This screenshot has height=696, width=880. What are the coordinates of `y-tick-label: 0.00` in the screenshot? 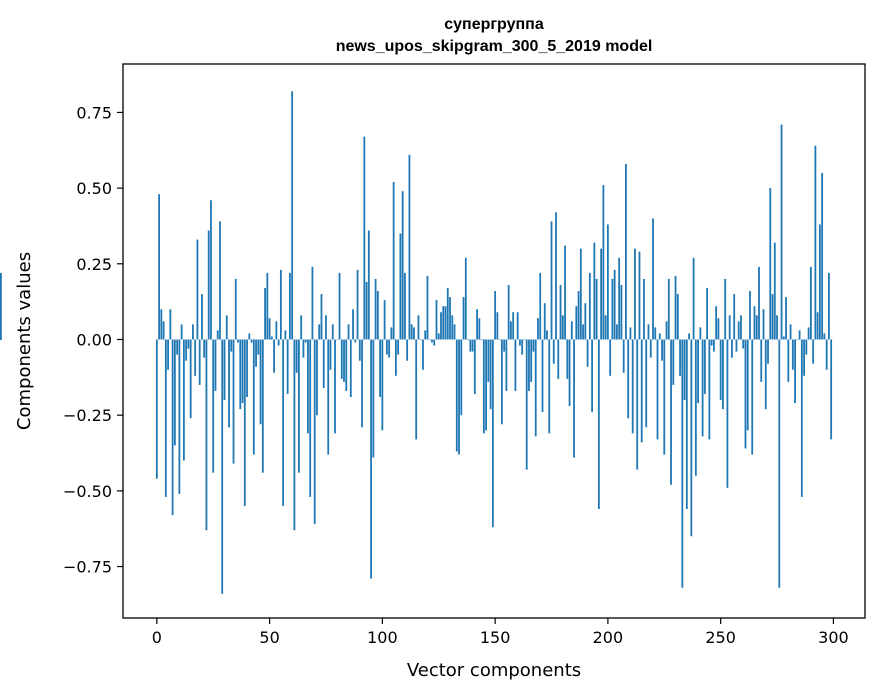 It's located at (94, 339).